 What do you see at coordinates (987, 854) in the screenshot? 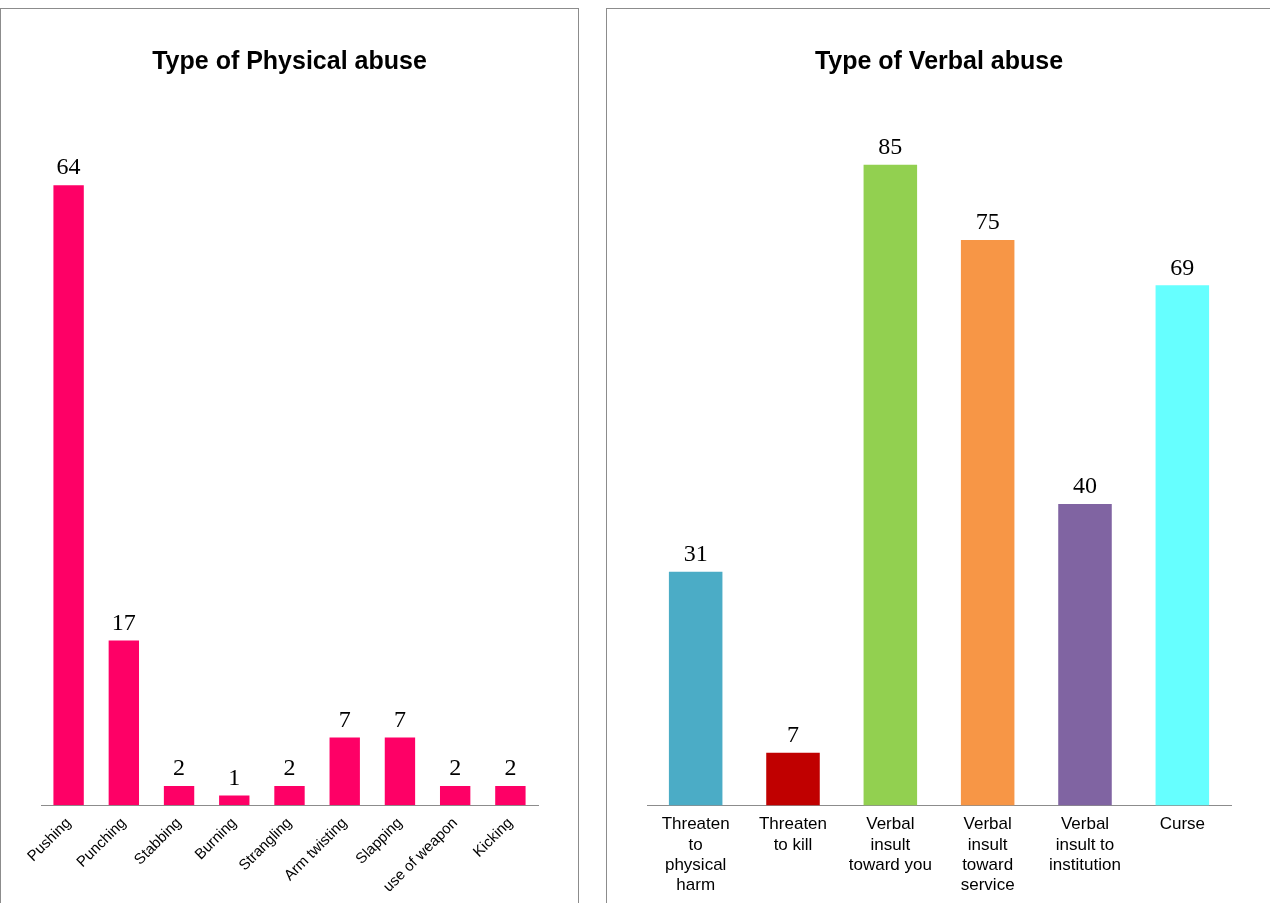
I see `x-tick-label: Verbal insult toward service` at bounding box center [987, 854].